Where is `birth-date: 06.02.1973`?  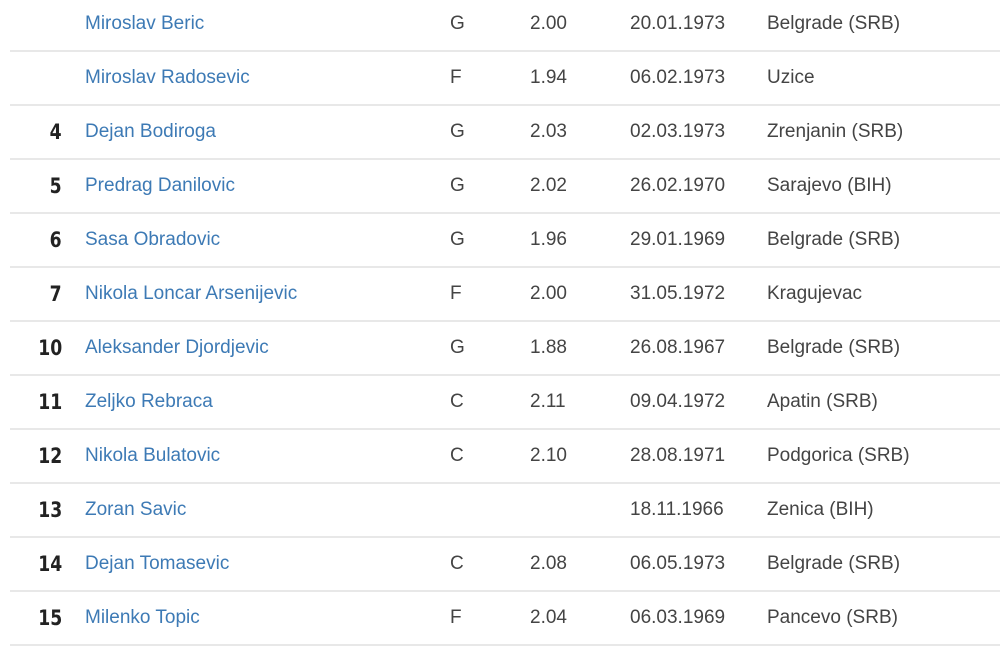 birth-date: 06.02.1973 is located at coordinates (678, 77).